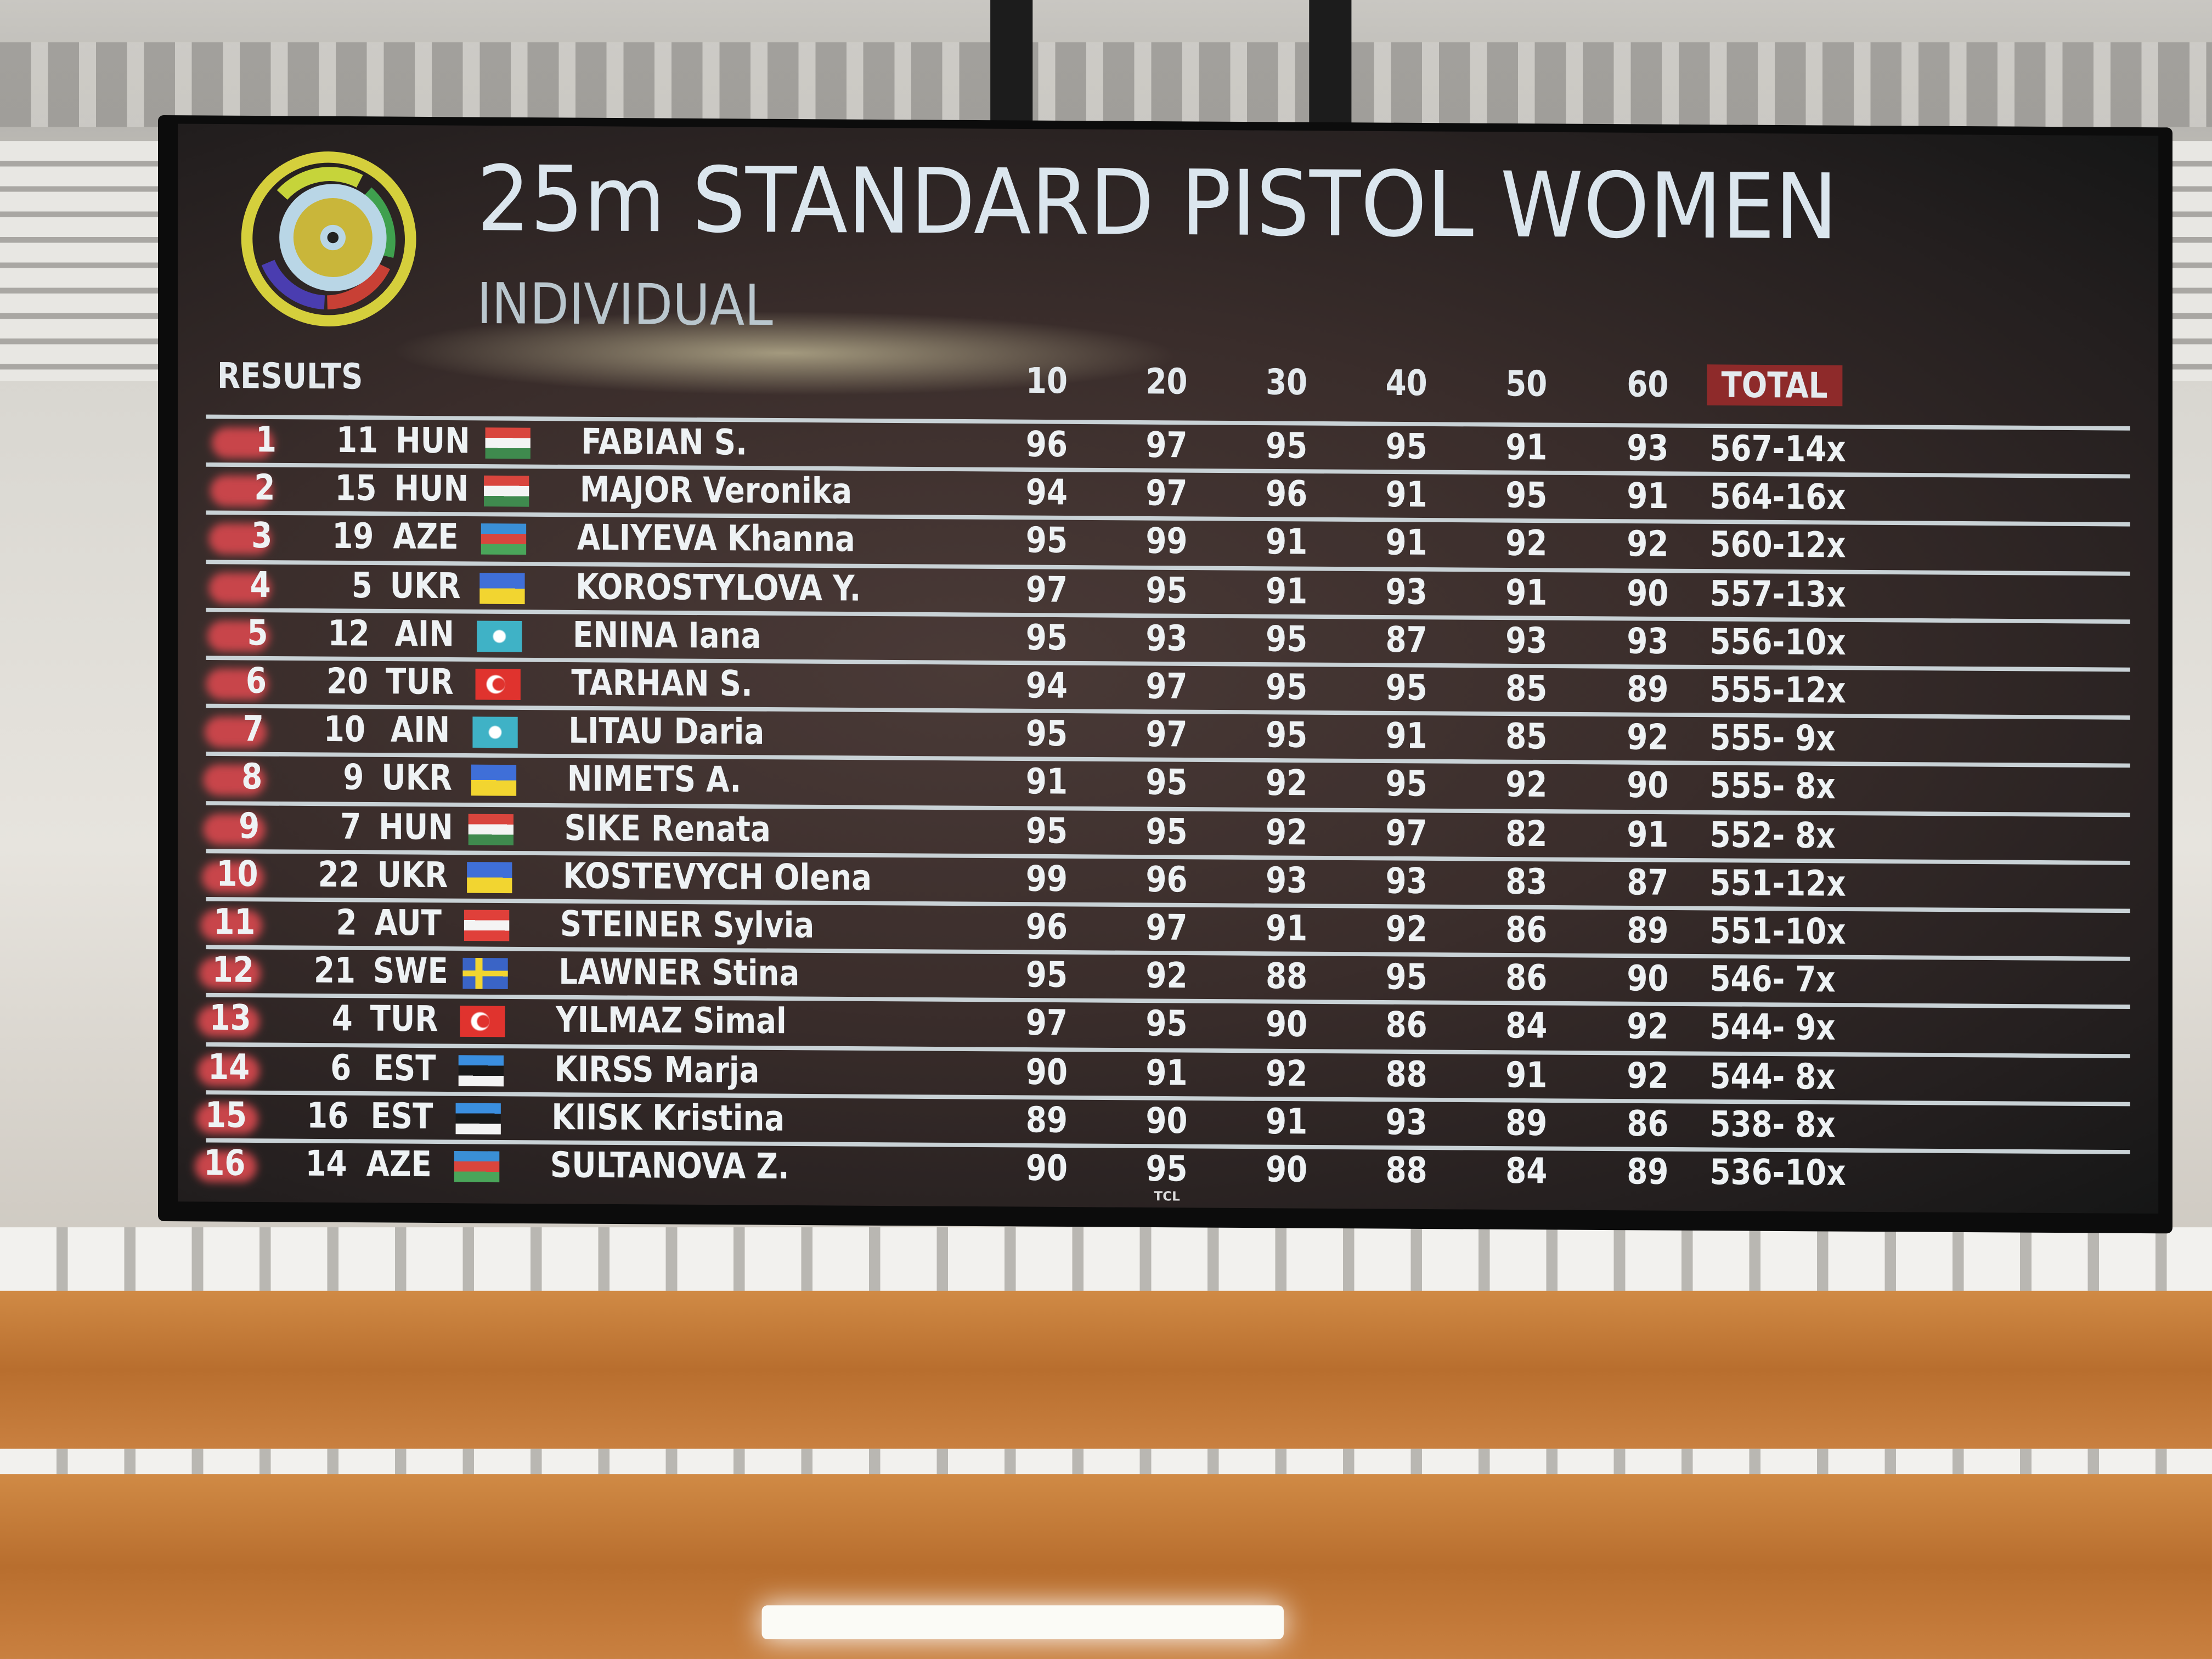  What do you see at coordinates (1778, 883) in the screenshot?
I see `total-score: 551-12x` at bounding box center [1778, 883].